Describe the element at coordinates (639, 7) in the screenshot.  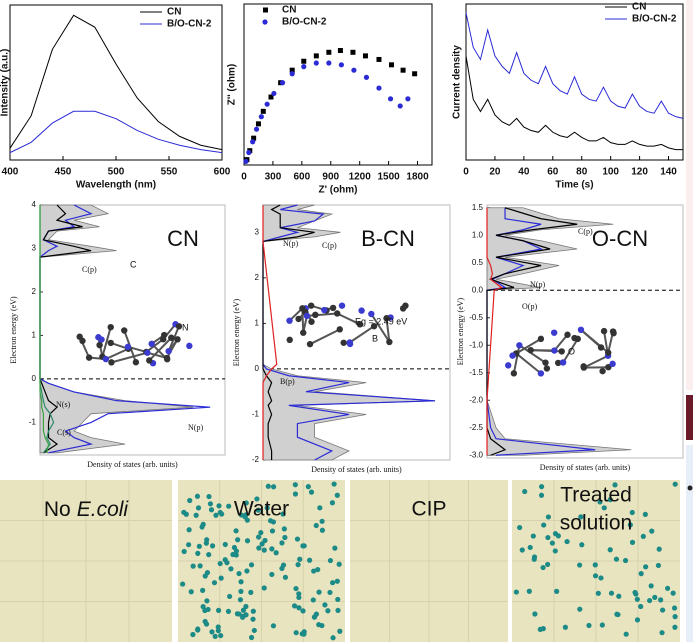
I see `legend-label: CN` at that location.